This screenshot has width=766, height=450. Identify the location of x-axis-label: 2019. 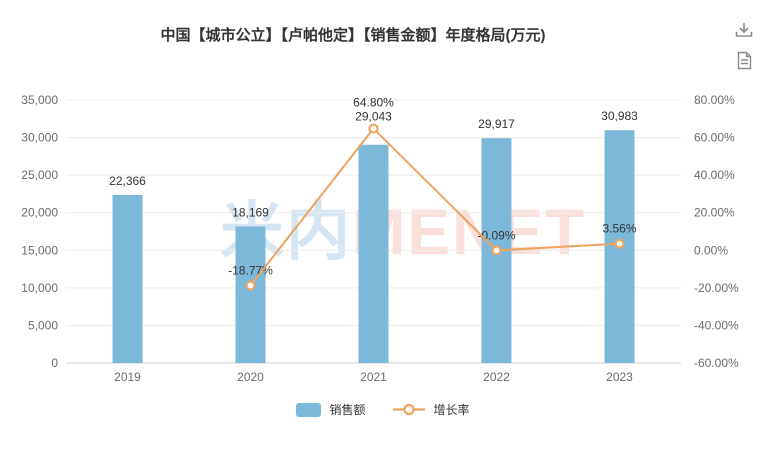
(127, 377).